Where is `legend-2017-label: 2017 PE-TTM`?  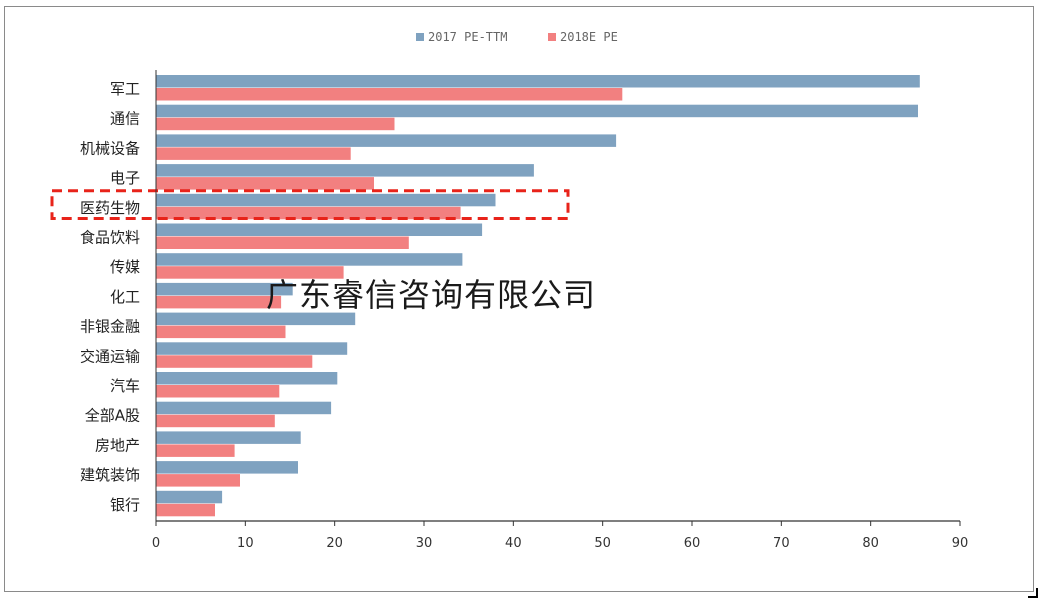 legend-2017-label: 2017 PE-TTM is located at coordinates (467, 37).